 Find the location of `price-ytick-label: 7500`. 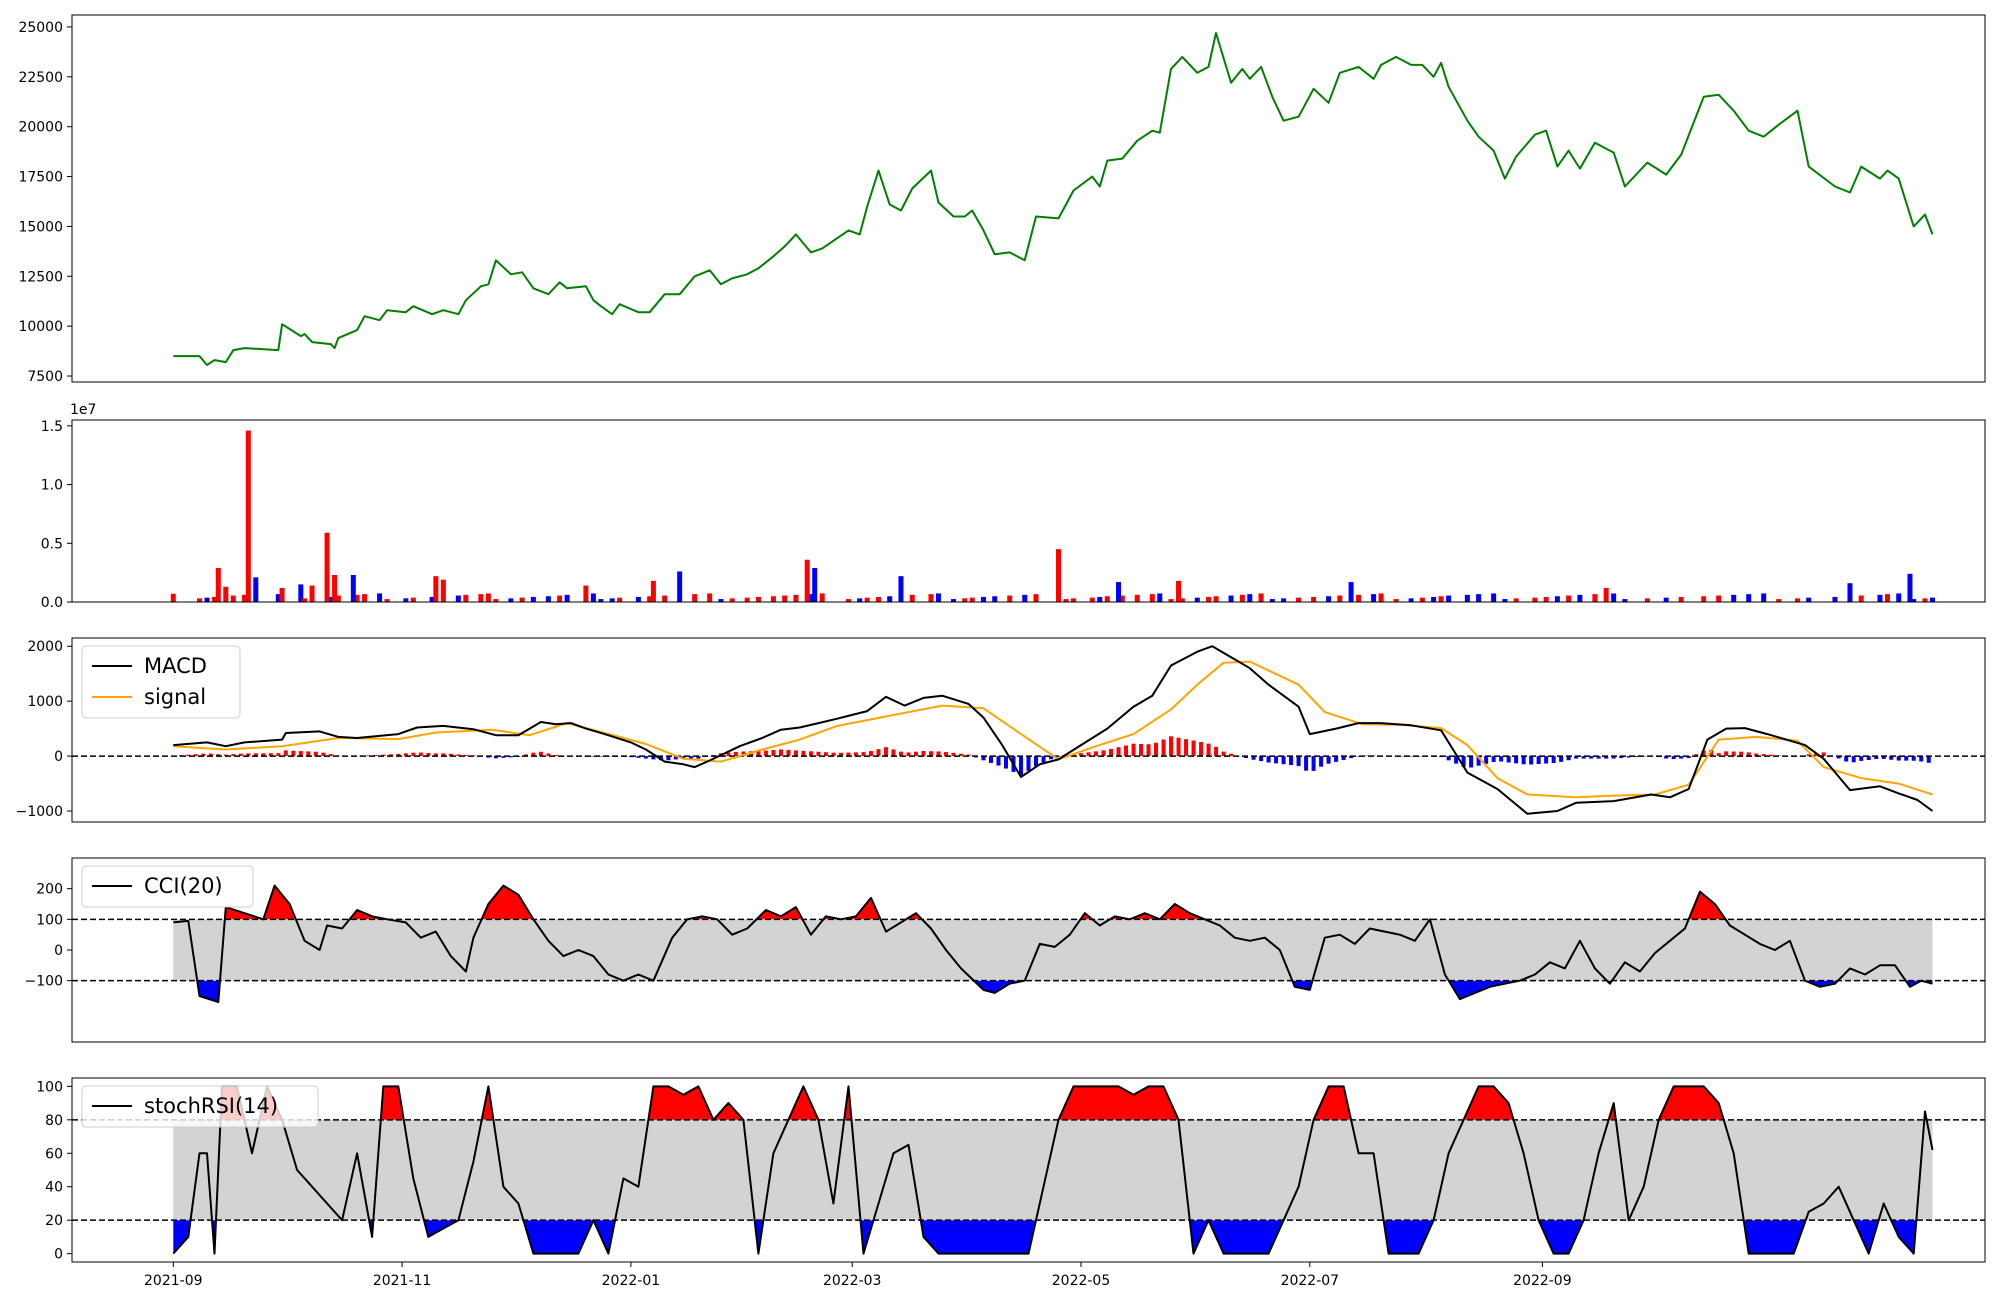

price-ytick-label: 7500 is located at coordinates (45, 377).